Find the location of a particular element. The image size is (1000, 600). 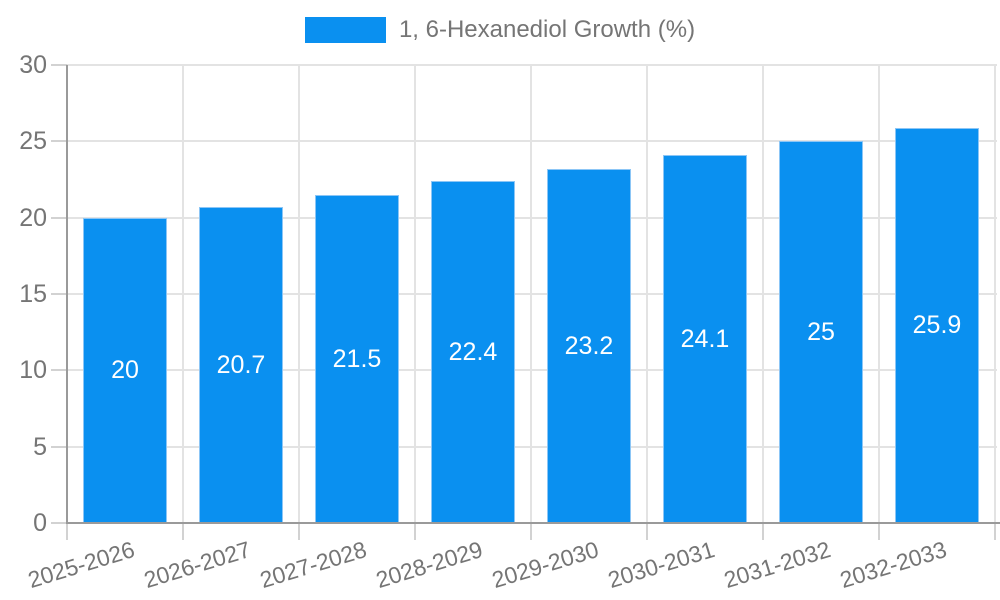

bar-value-2031-2032: 25 is located at coordinates (821, 332).